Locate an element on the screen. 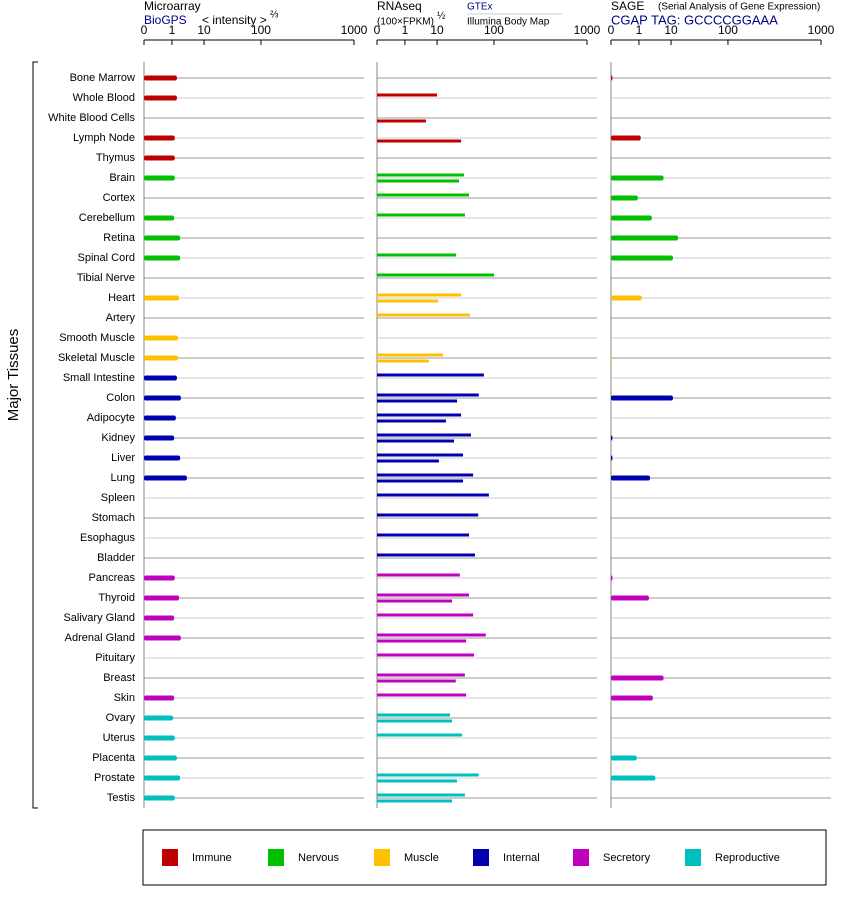 This screenshot has width=842, height=905. category-label: Prostate is located at coordinates (114, 778).